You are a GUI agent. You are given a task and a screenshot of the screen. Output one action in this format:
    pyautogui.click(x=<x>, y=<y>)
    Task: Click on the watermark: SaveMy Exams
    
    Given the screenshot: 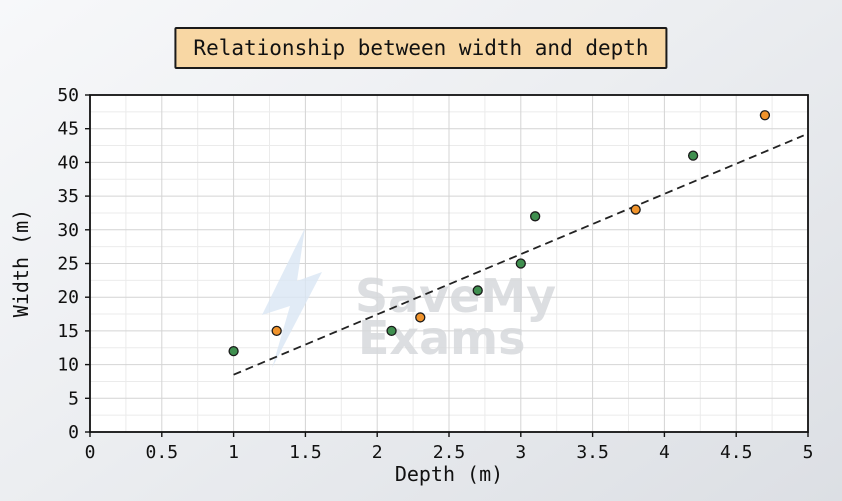 What is the action you would take?
    pyautogui.click(x=409, y=298)
    